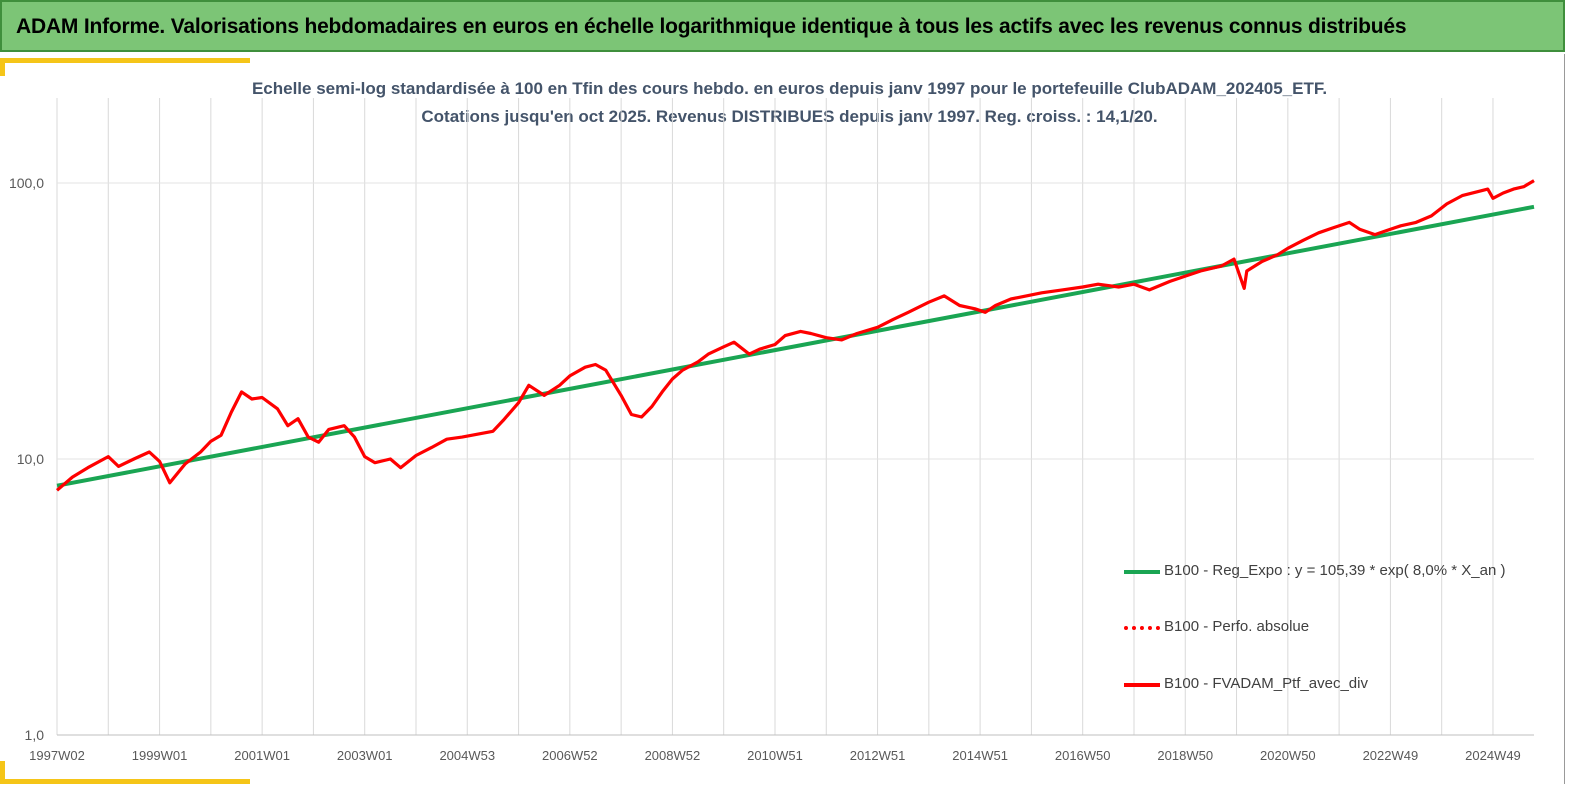 The width and height of the screenshot is (1569, 789). What do you see at coordinates (1237, 626) in the screenshot?
I see `legend-label-perfo-absolue: B100 - Perfo. absolue` at bounding box center [1237, 626].